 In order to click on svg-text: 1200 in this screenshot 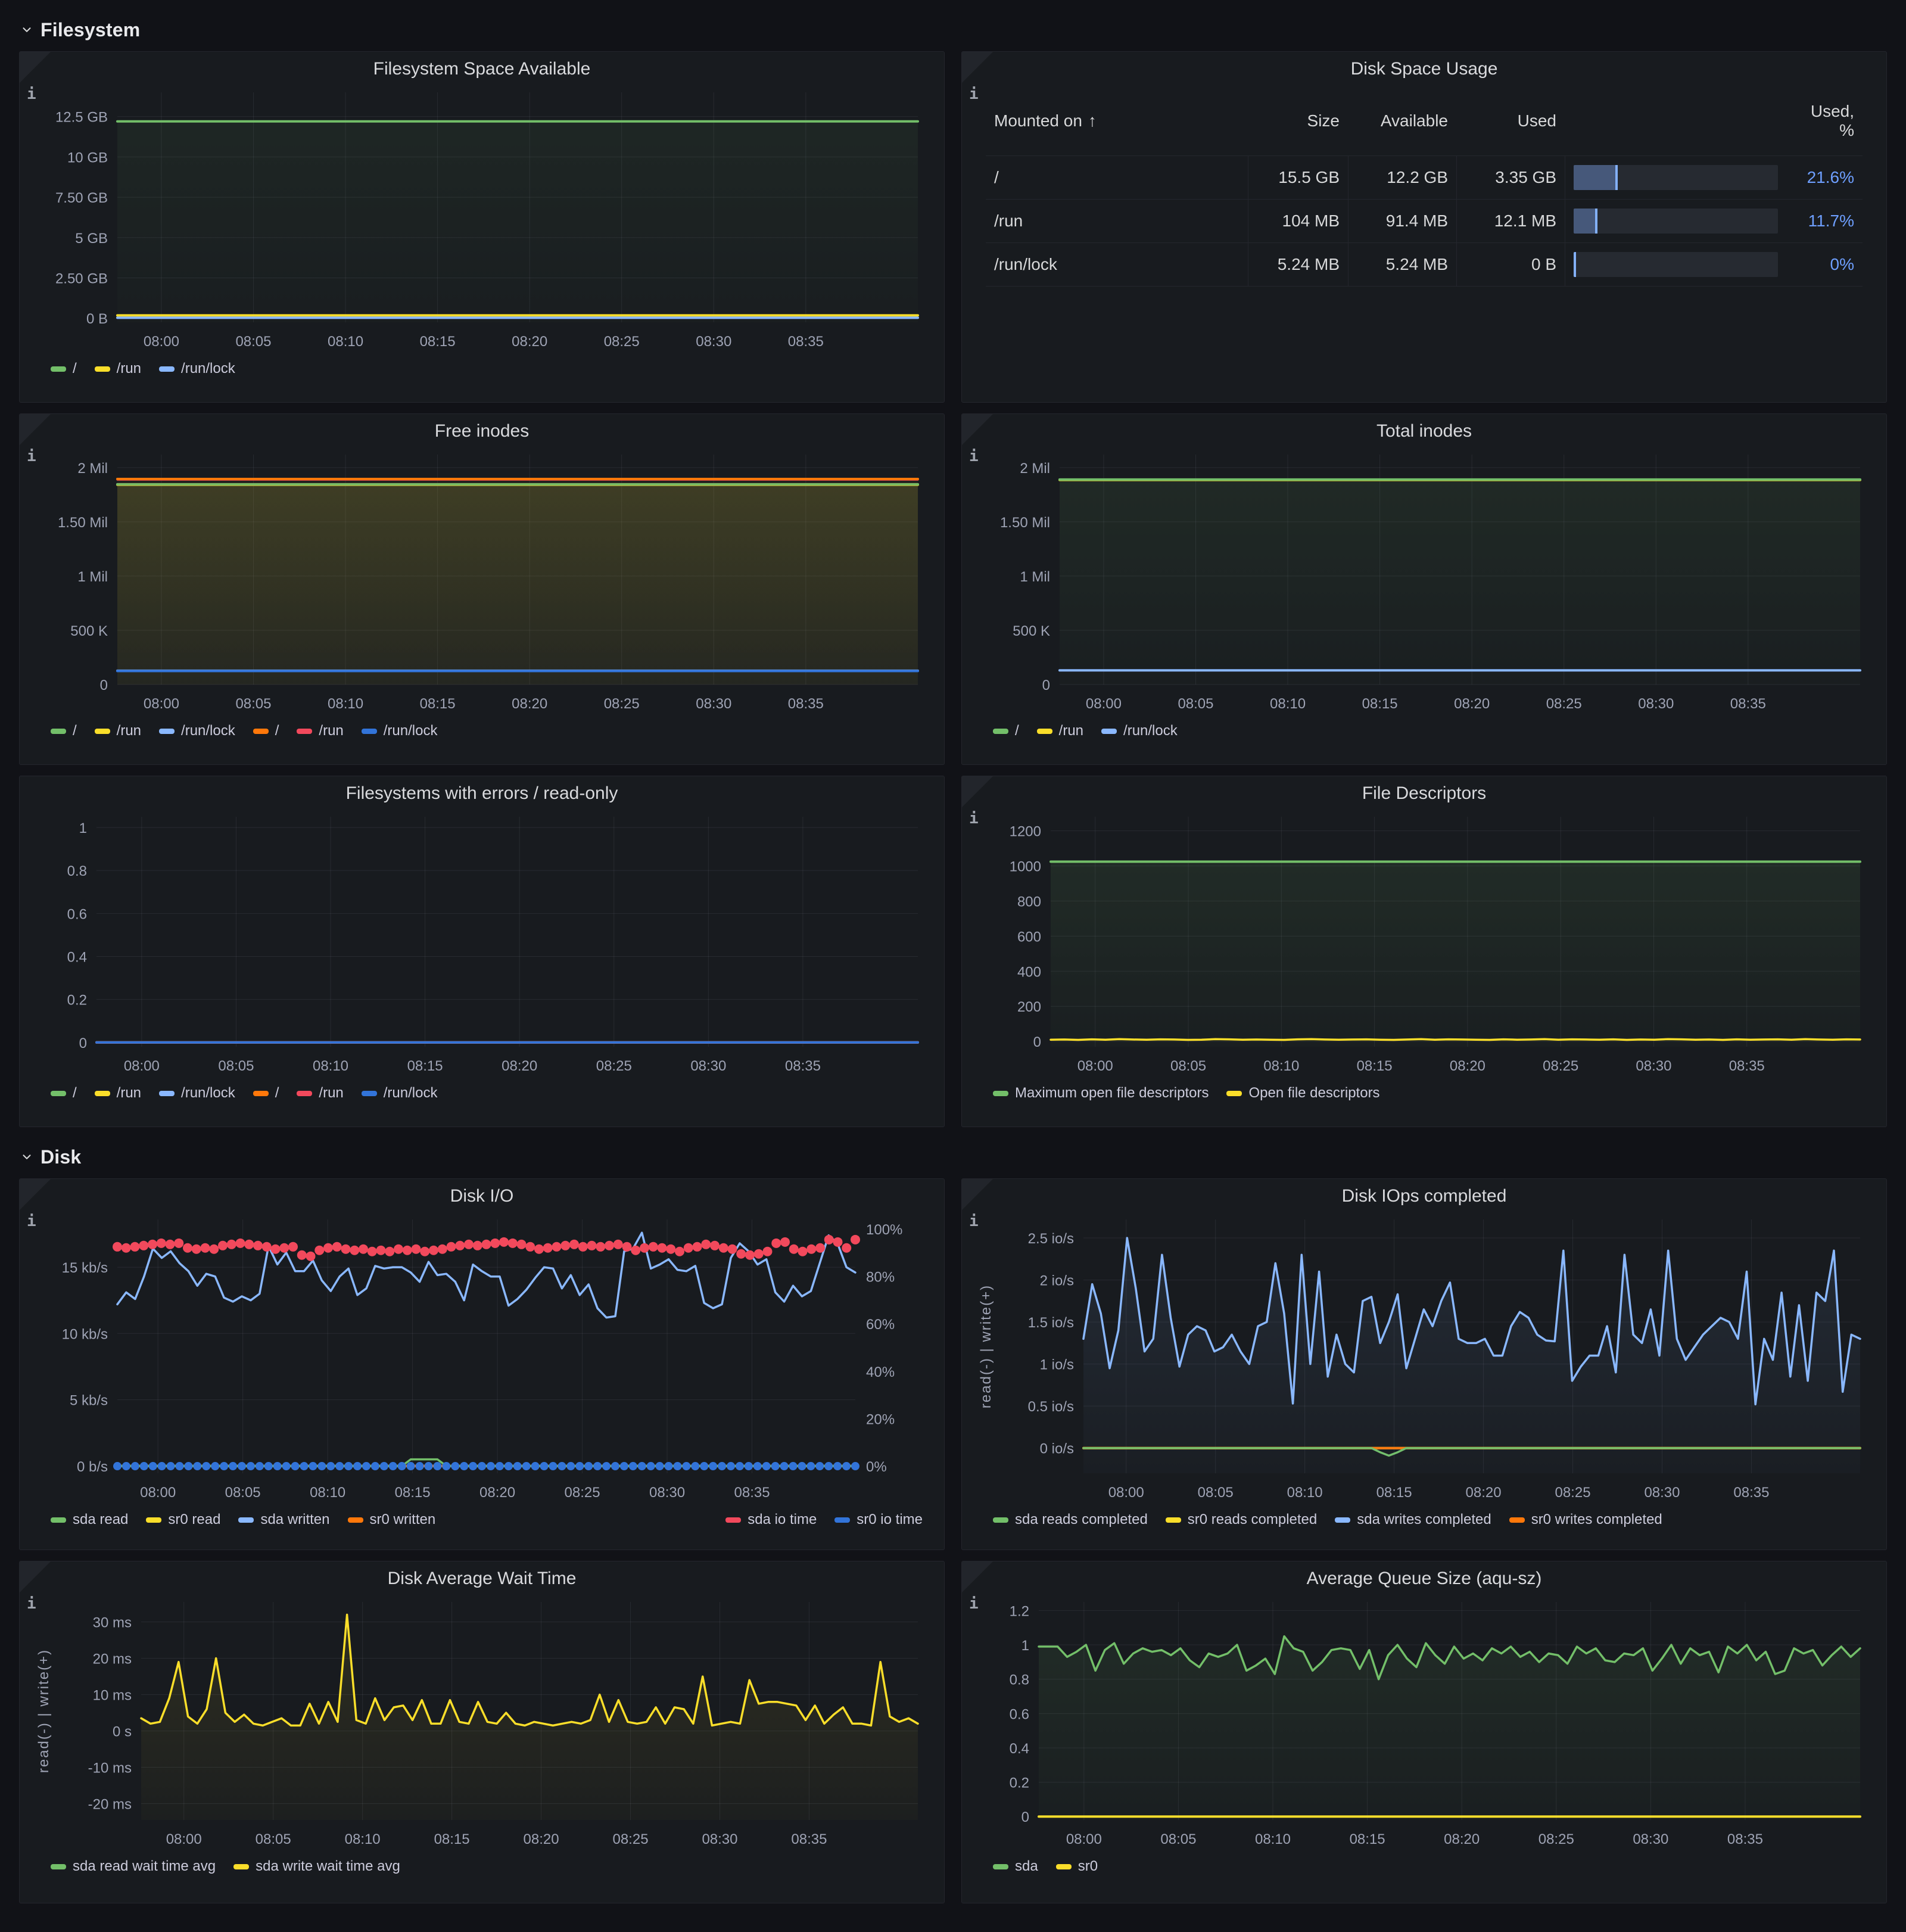, I will do `click(1025, 832)`.